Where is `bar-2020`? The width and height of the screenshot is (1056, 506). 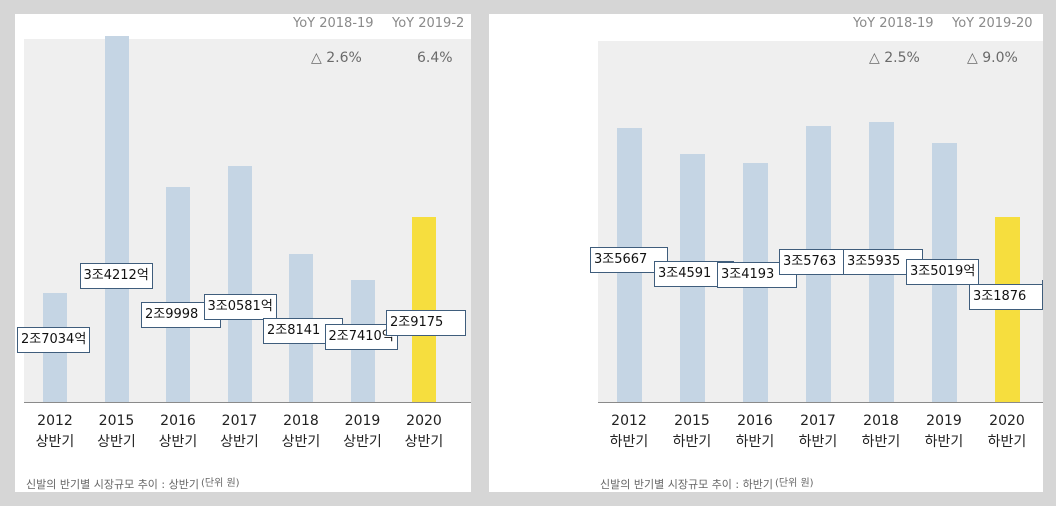
bar-2020 is located at coordinates (424, 309).